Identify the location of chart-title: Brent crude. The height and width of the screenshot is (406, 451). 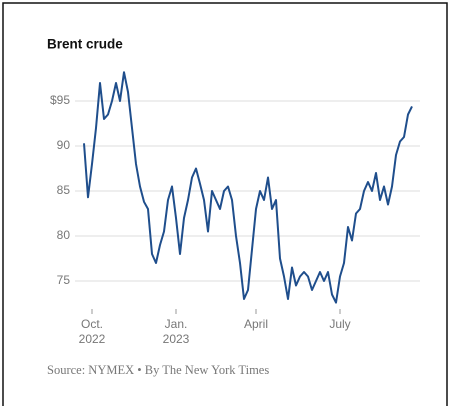
(85, 44).